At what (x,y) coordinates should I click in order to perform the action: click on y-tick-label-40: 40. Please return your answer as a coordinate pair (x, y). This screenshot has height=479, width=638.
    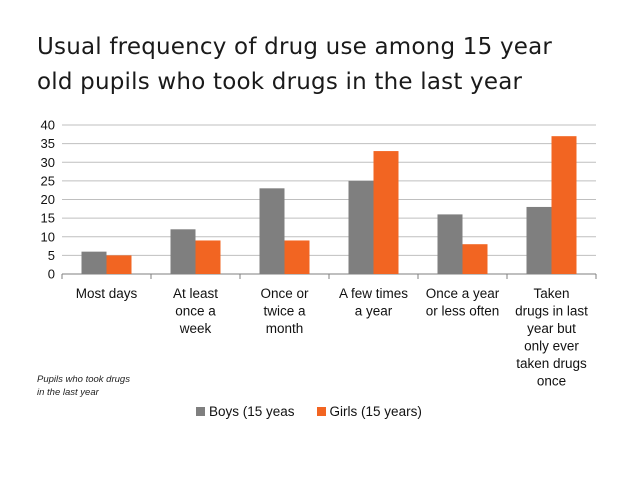
    Looking at the image, I should click on (48, 125).